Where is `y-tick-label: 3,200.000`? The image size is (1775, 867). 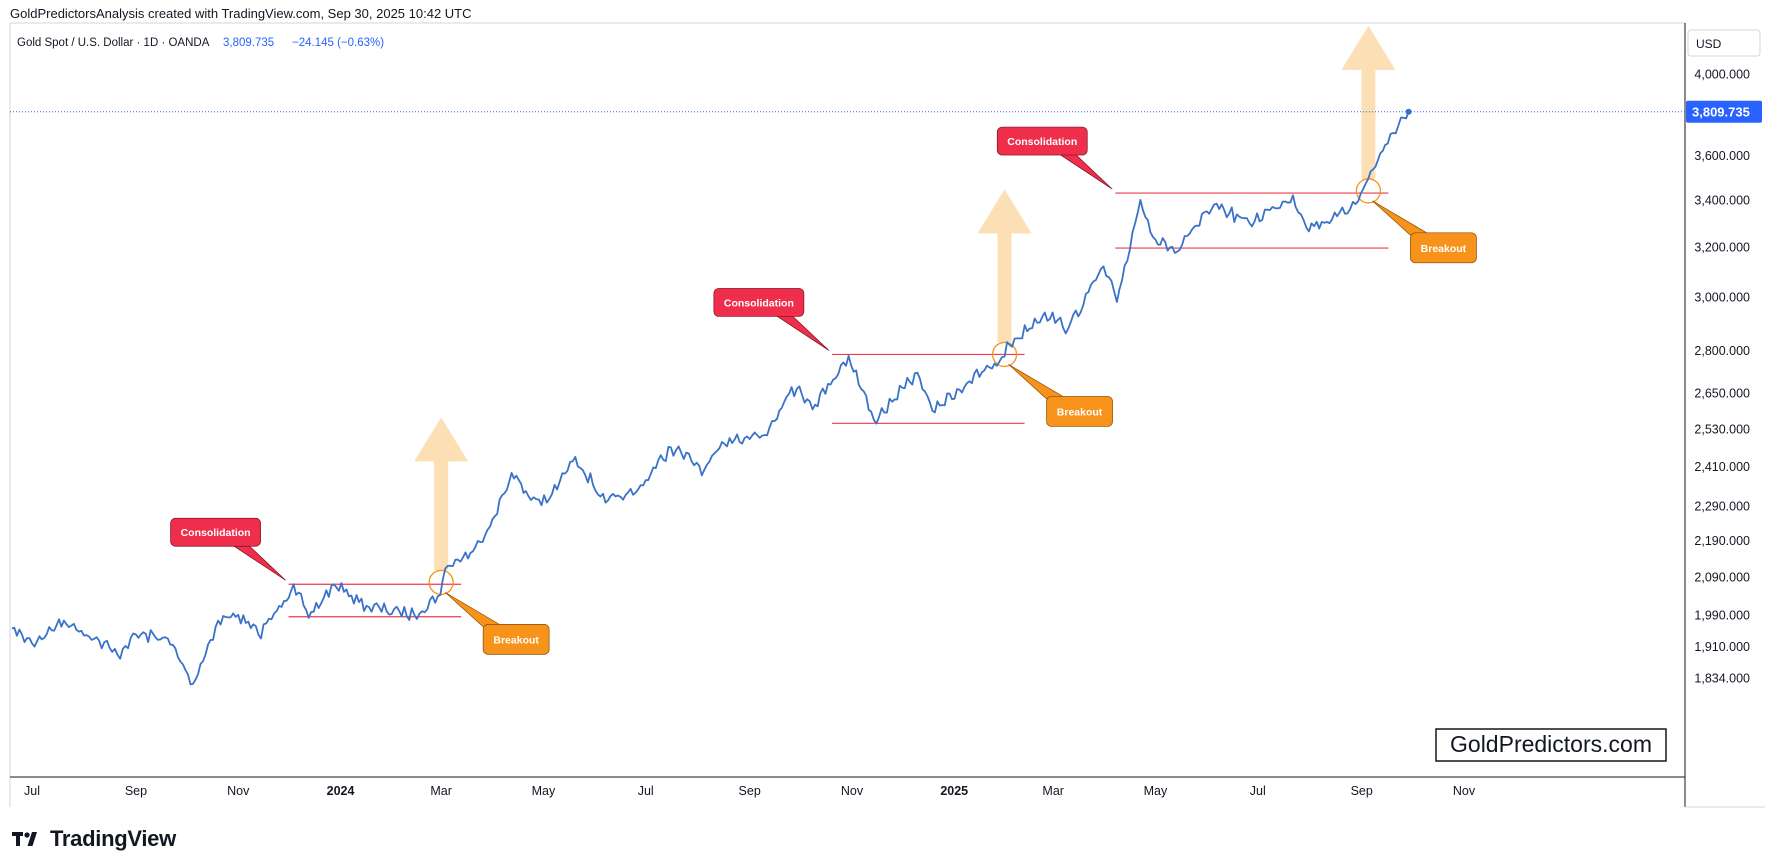 y-tick-label: 3,200.000 is located at coordinates (1722, 247).